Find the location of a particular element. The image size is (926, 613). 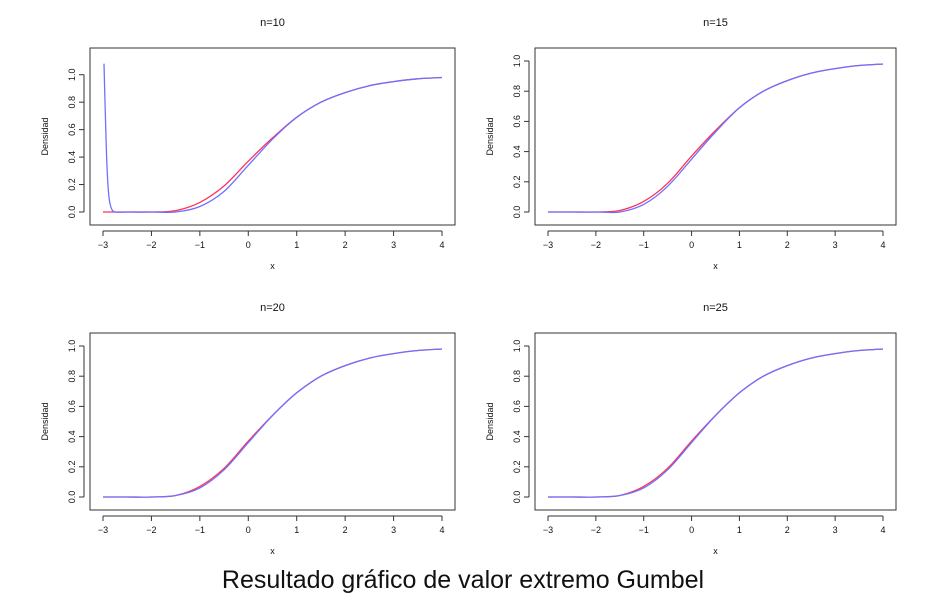

chart-title: n=25 is located at coordinates (715, 308).